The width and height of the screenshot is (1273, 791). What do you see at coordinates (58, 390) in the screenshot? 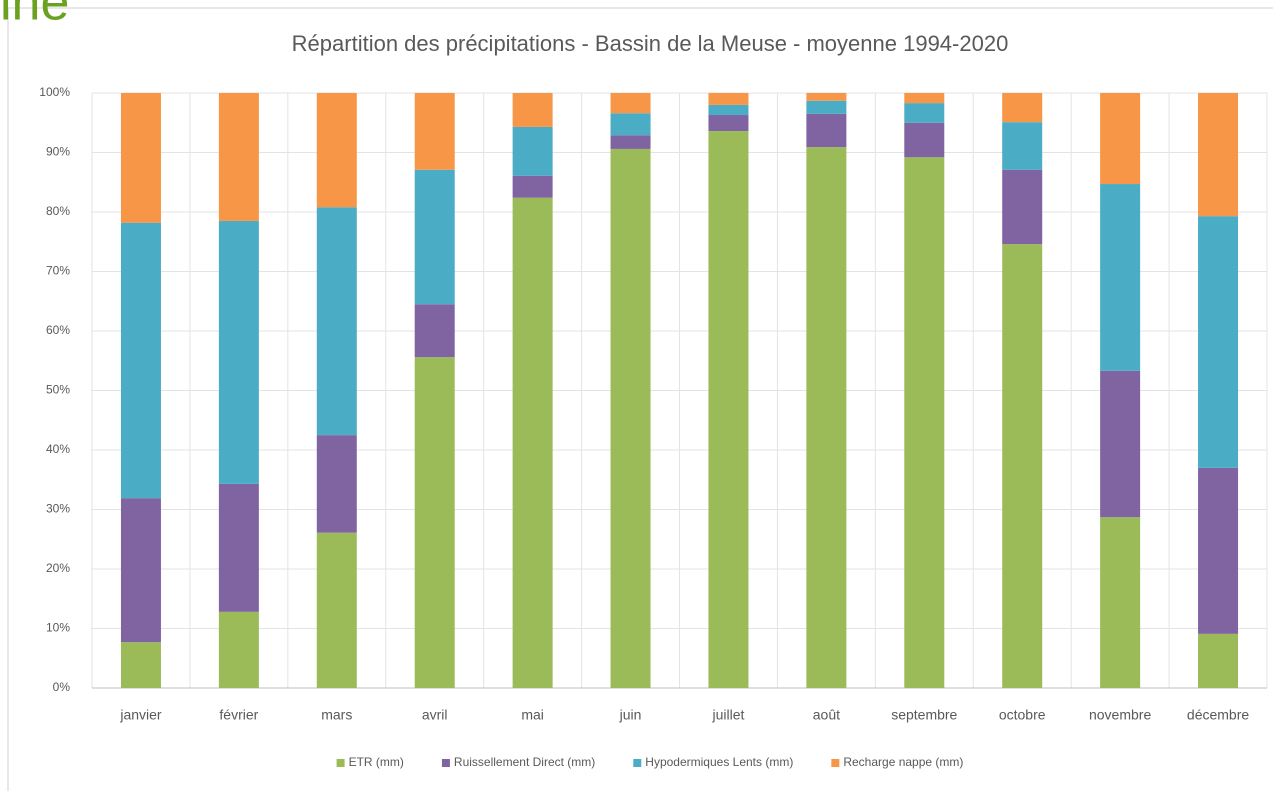
I see `y-tick-label: 50%` at bounding box center [58, 390].